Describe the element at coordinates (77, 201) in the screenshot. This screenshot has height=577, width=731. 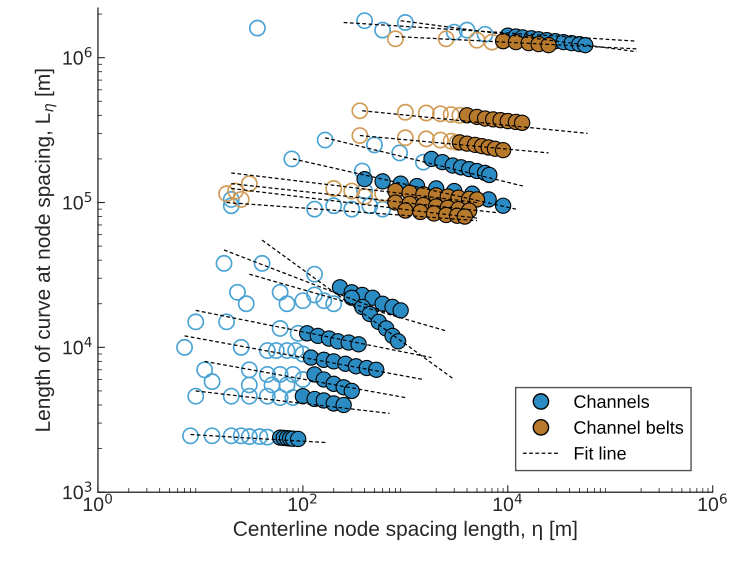
I see `y-tick-label: 10$^{5}$` at that location.